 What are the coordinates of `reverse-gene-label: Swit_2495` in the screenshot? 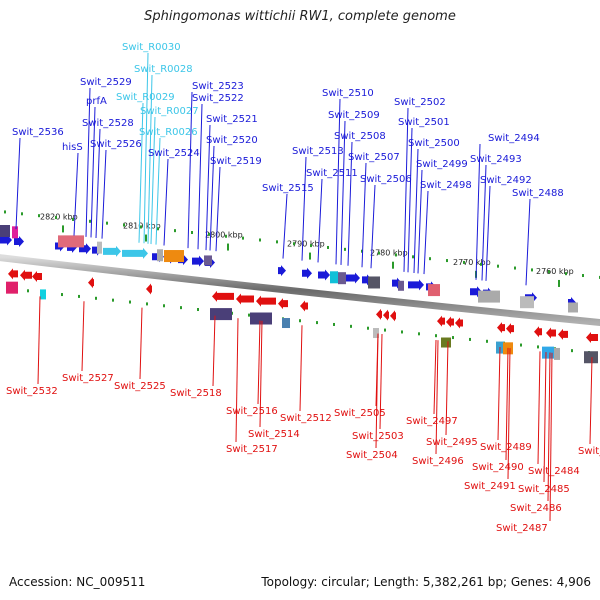 It's located at (452, 442).